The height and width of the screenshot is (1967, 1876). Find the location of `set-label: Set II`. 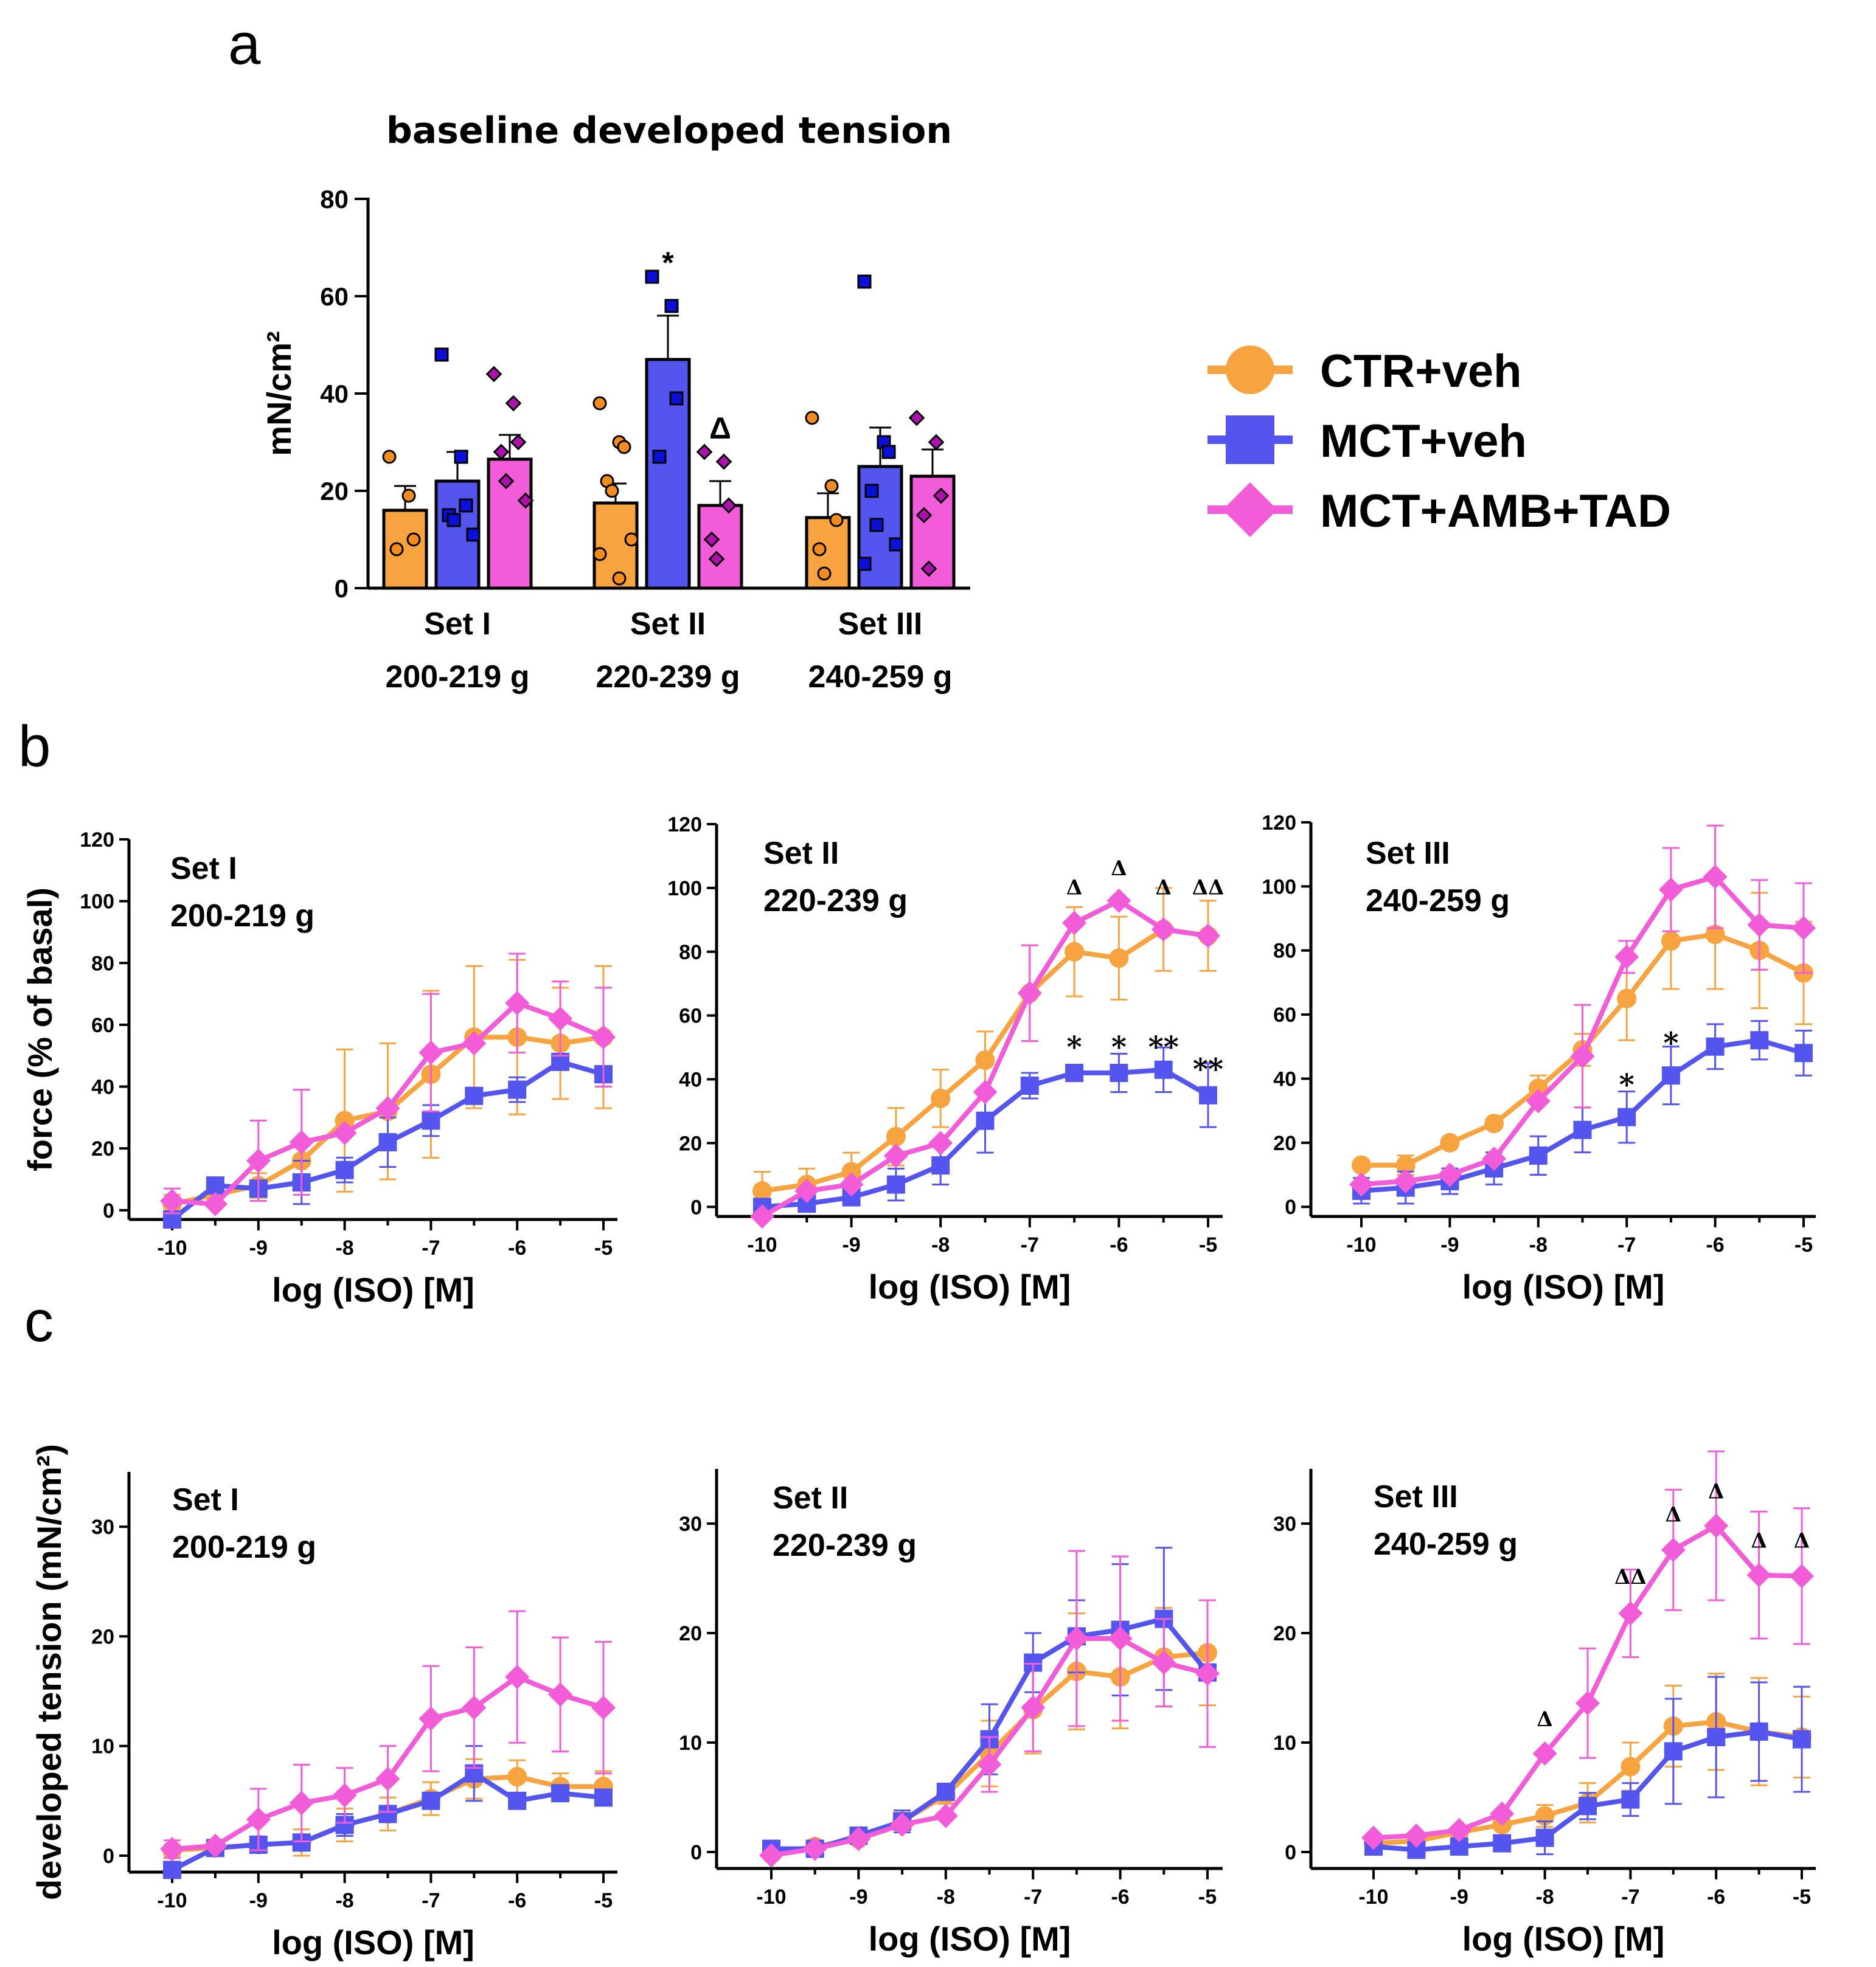

set-label: Set II is located at coordinates (801, 853).